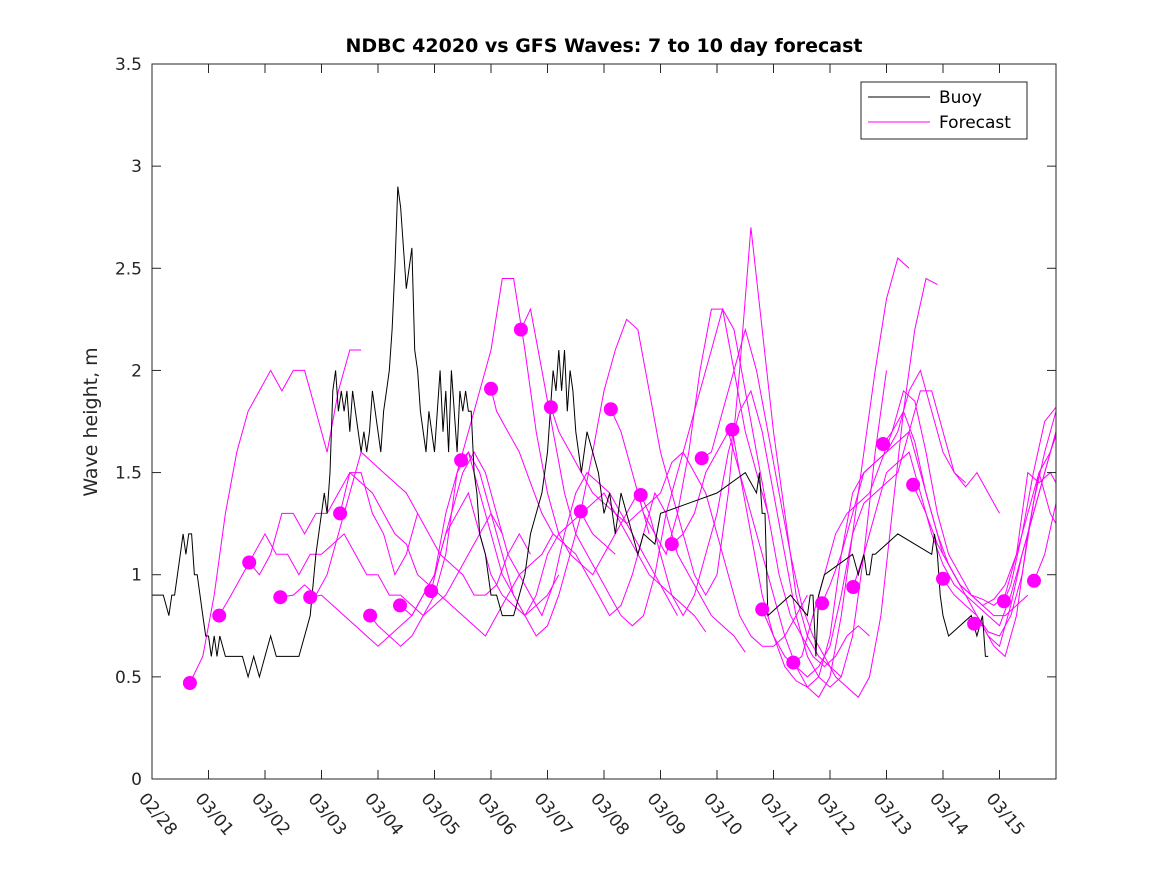  What do you see at coordinates (136, 576) in the screenshot?
I see `y-tick-label: 1` at bounding box center [136, 576].